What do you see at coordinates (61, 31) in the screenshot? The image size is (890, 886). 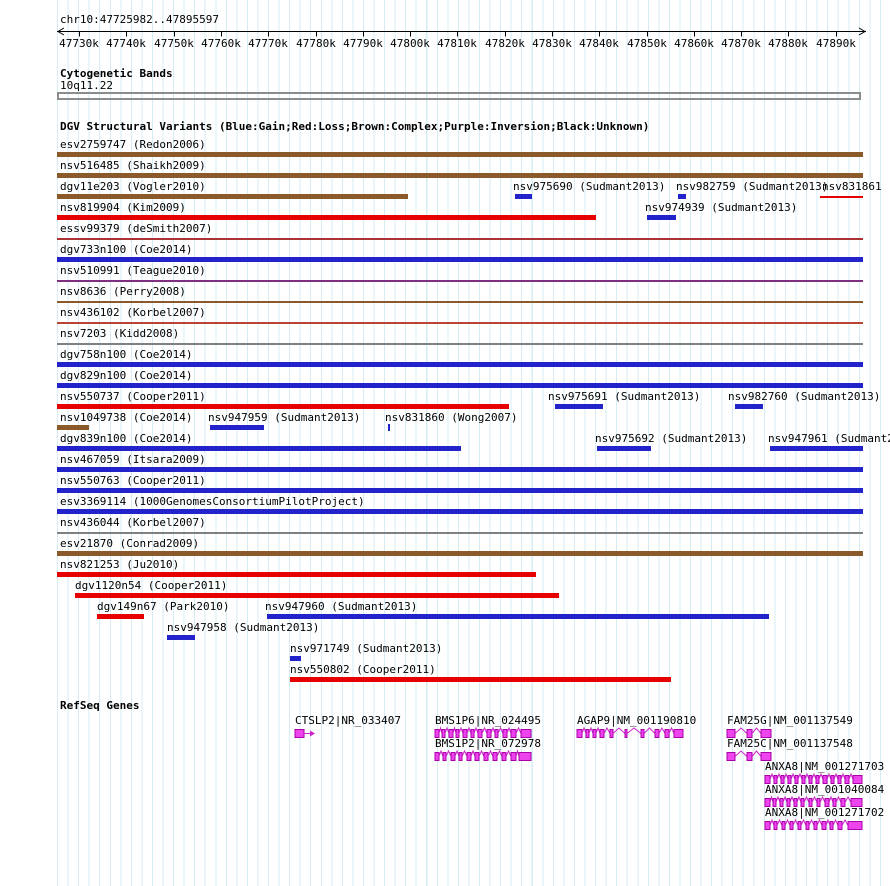 I see `ruler-left-arrow-icon` at bounding box center [61, 31].